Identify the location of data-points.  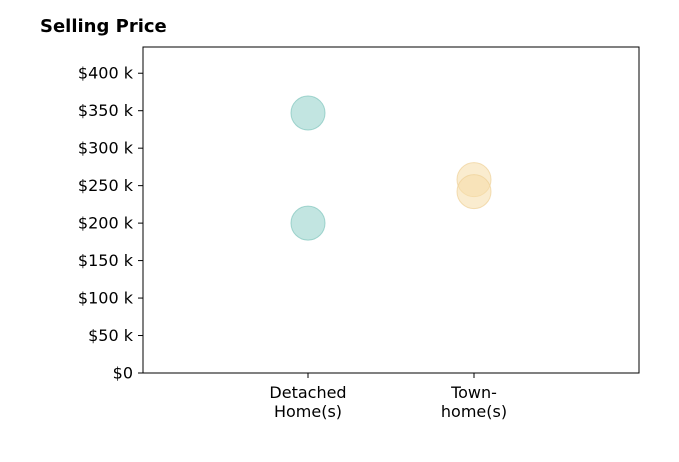
(391, 168).